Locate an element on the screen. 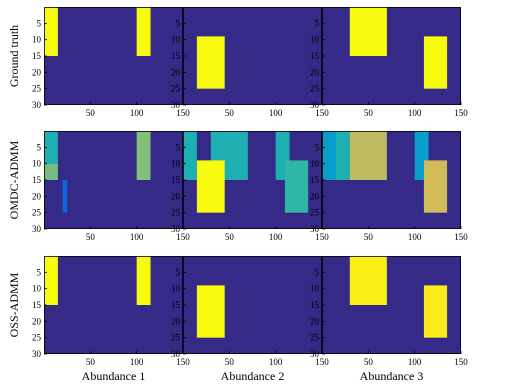 The image size is (509, 385). column-label: Abundance 3 is located at coordinates (392, 376).